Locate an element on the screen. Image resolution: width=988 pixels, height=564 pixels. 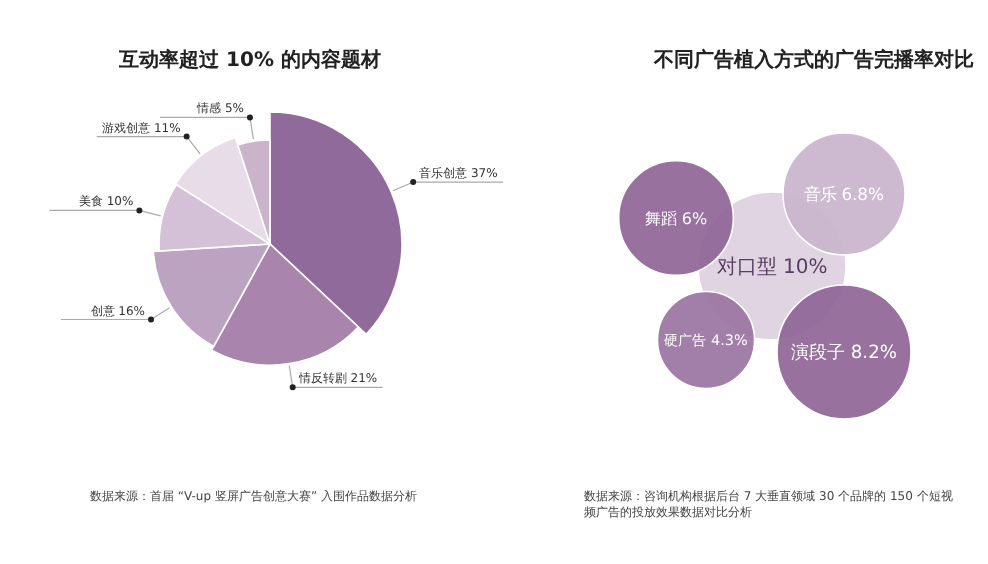
category-label: 音乐 is located at coordinates (823, 193).